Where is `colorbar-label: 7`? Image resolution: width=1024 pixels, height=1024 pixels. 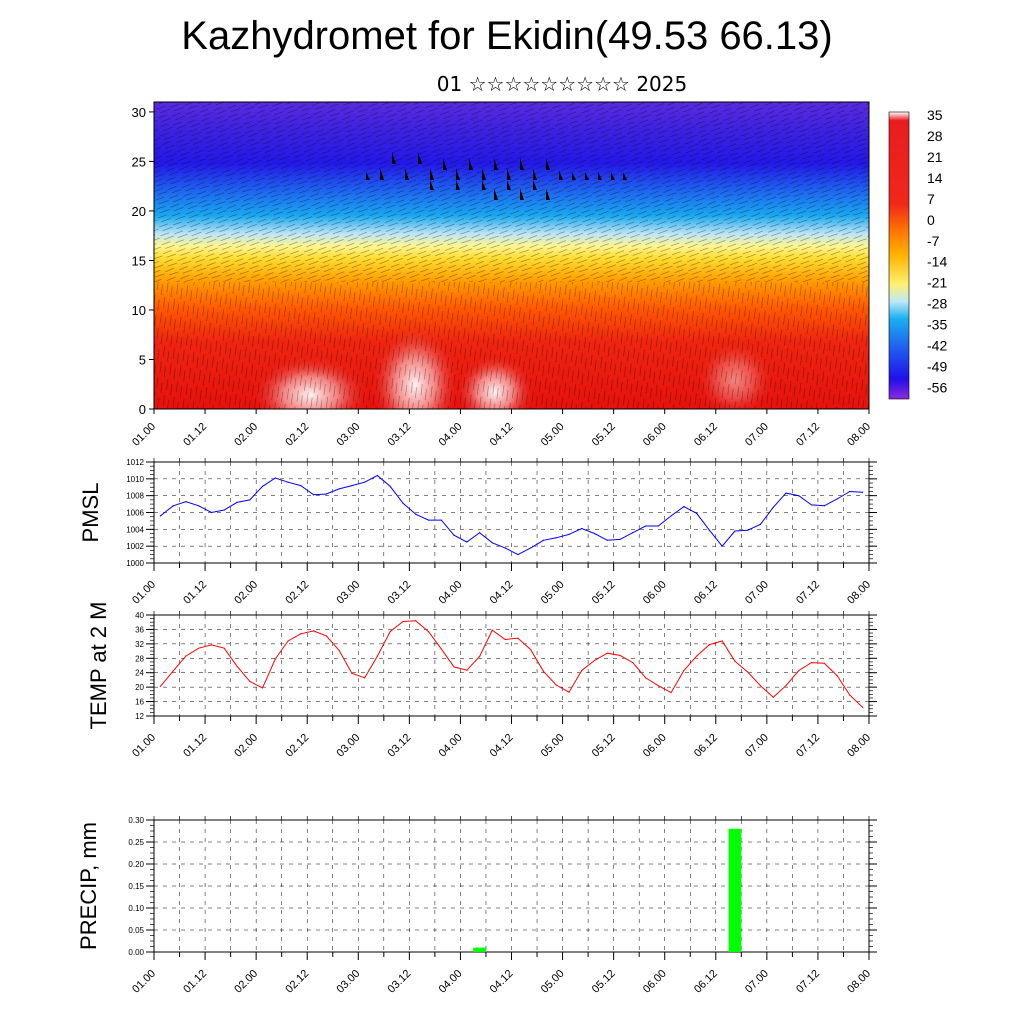
colorbar-label: 7 is located at coordinates (931, 199).